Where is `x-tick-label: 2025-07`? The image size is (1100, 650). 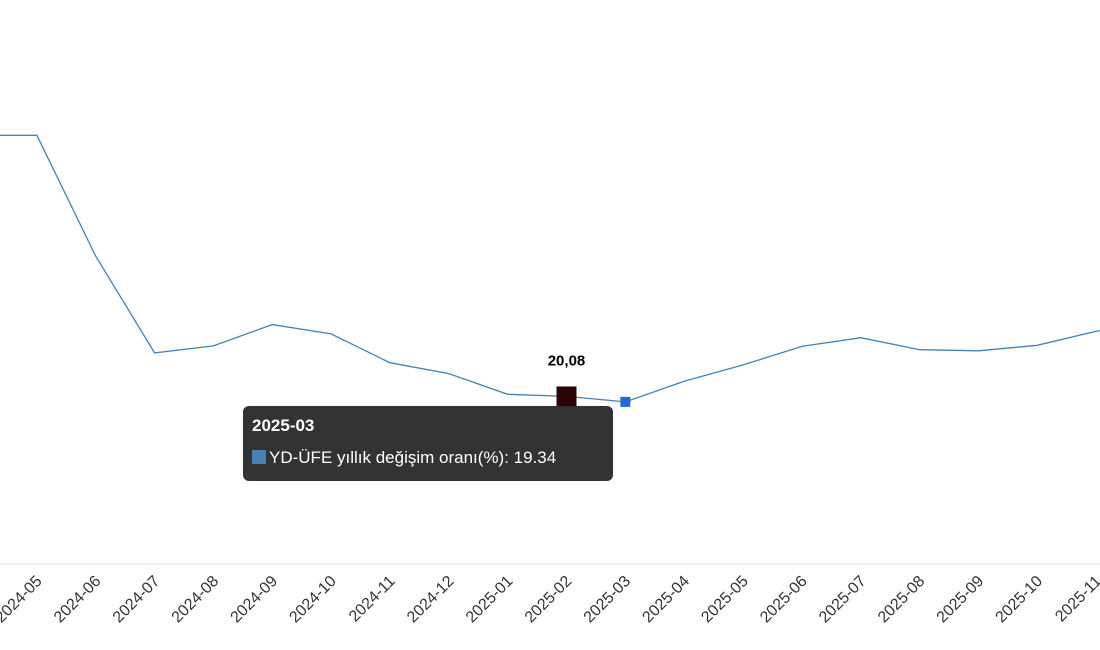 x-tick-label: 2025-07 is located at coordinates (843, 600).